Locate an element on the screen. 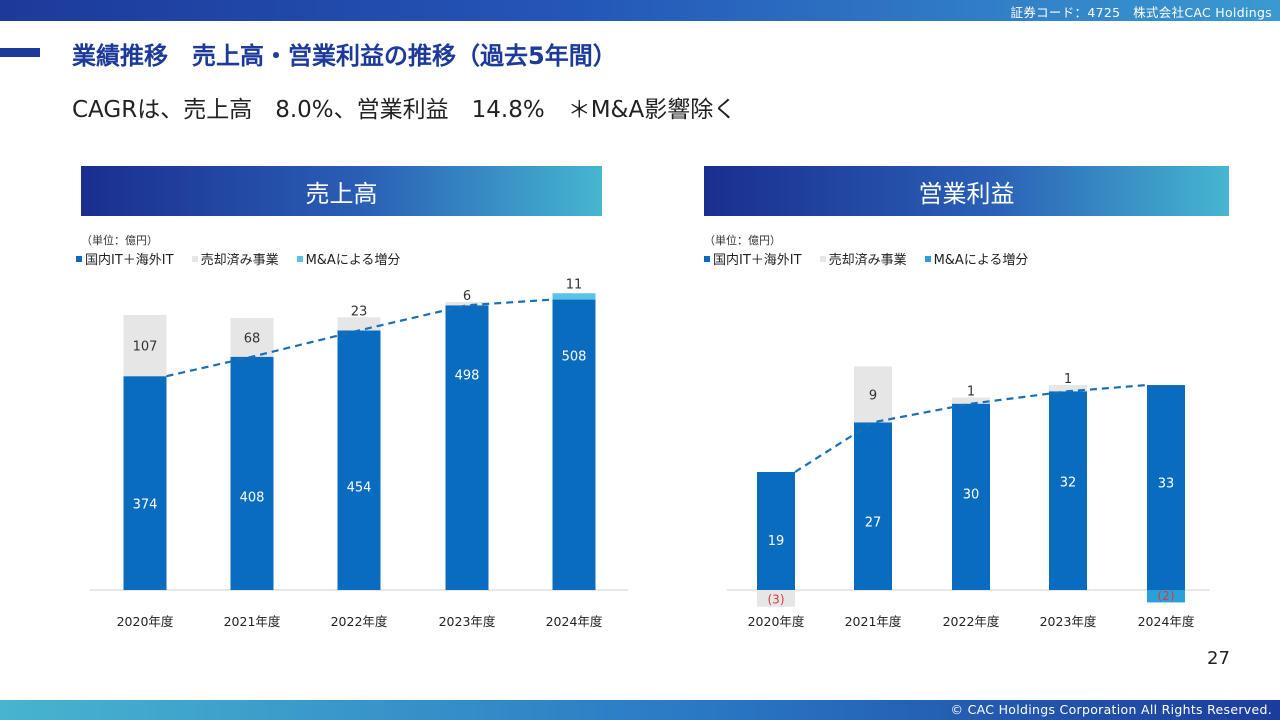 The width and height of the screenshot is (1280, 720). data-label-domestic: 498 is located at coordinates (467, 375).